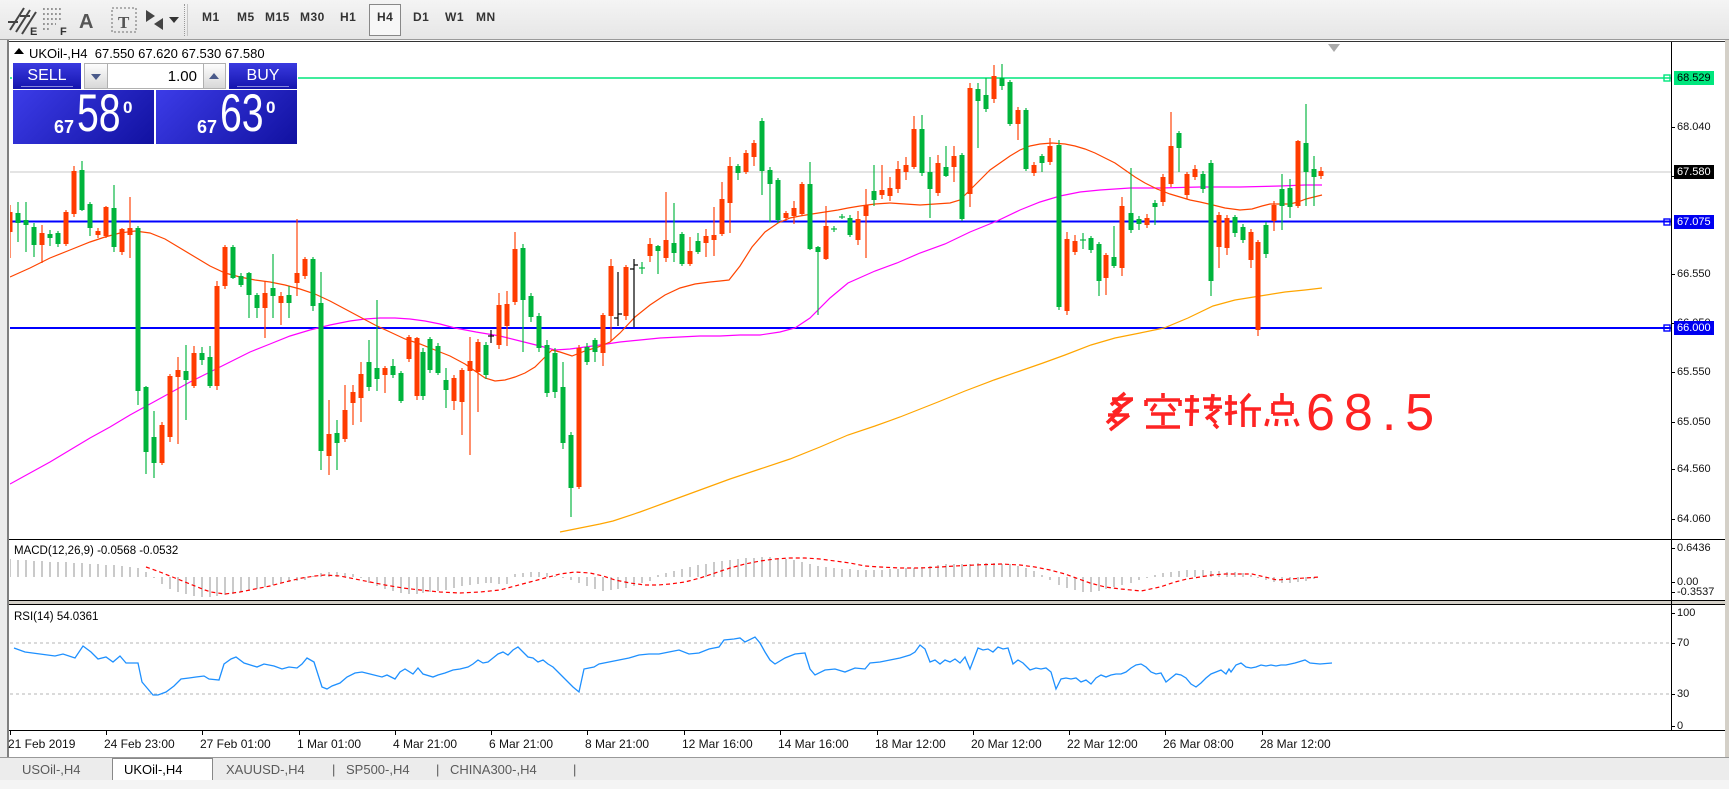 The image size is (1729, 789). Describe the element at coordinates (96, 551) in the screenshot. I see `svg-text: MACD(12,26,9) -0.0568 -0.0532` at that location.